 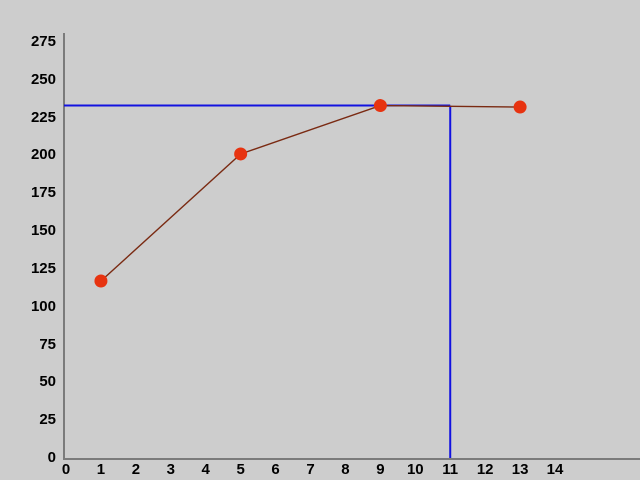 I want to click on y-tick-label: 225, so click(x=43, y=117).